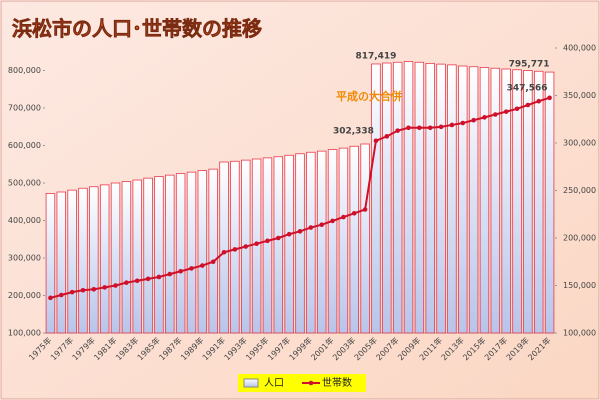  I want to click on y-tick-label: 100,000, so click(24, 333).